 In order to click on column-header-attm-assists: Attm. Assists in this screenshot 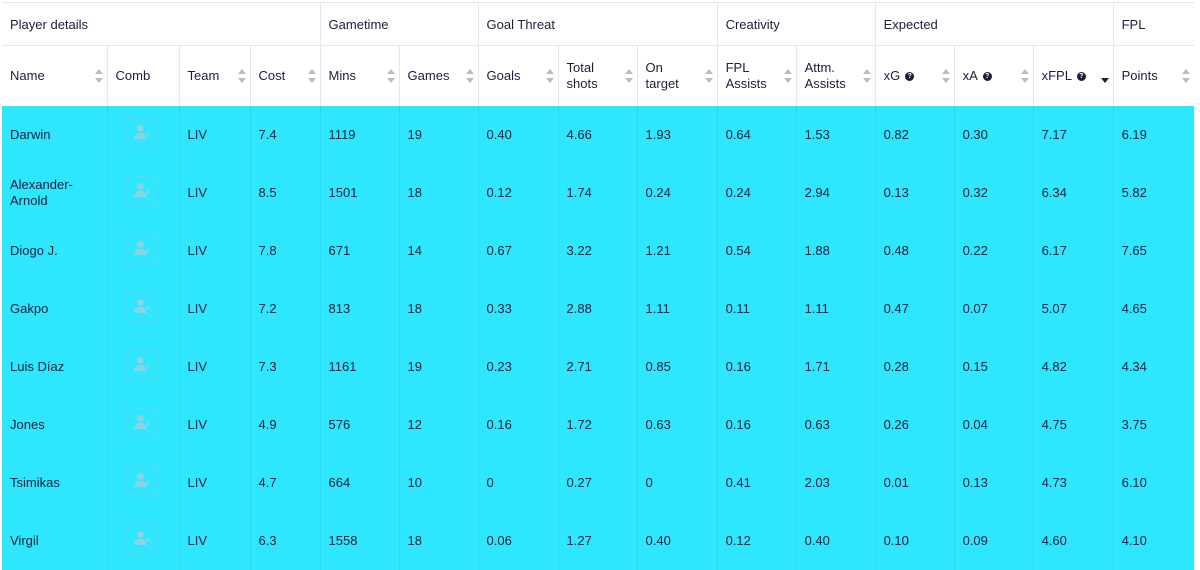, I will do `click(835, 75)`.